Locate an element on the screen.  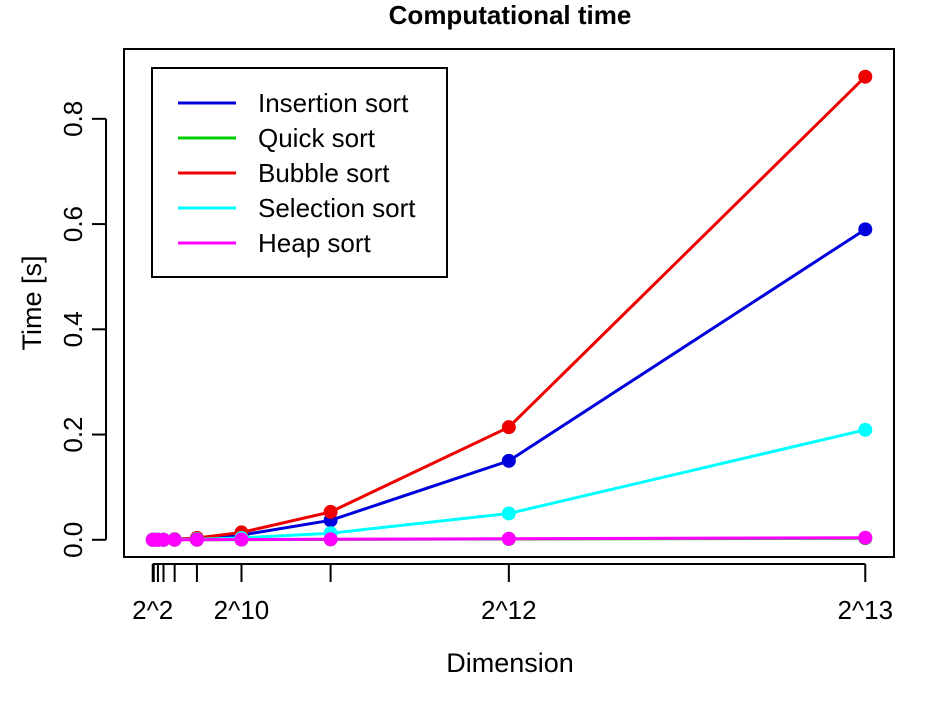
legend-label: Bubble sort is located at coordinates (324, 173).